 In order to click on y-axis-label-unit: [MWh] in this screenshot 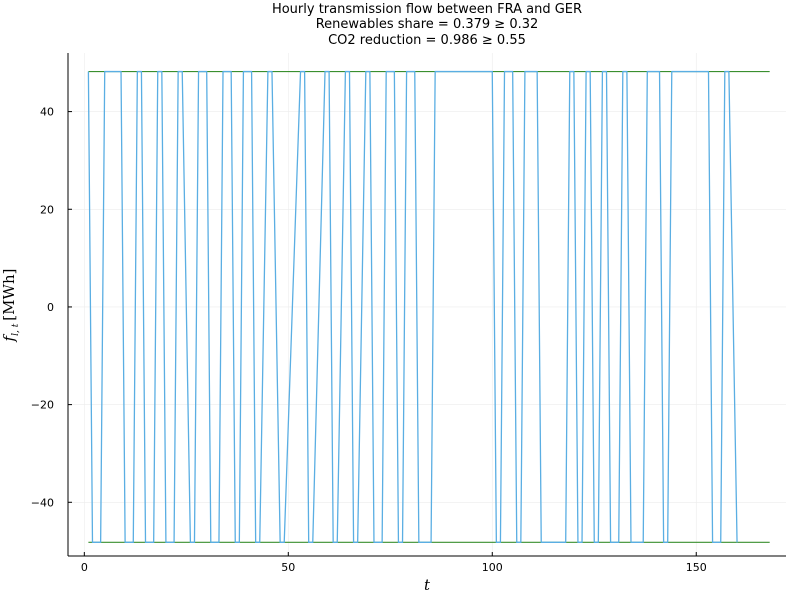, I will do `click(9, 295)`.